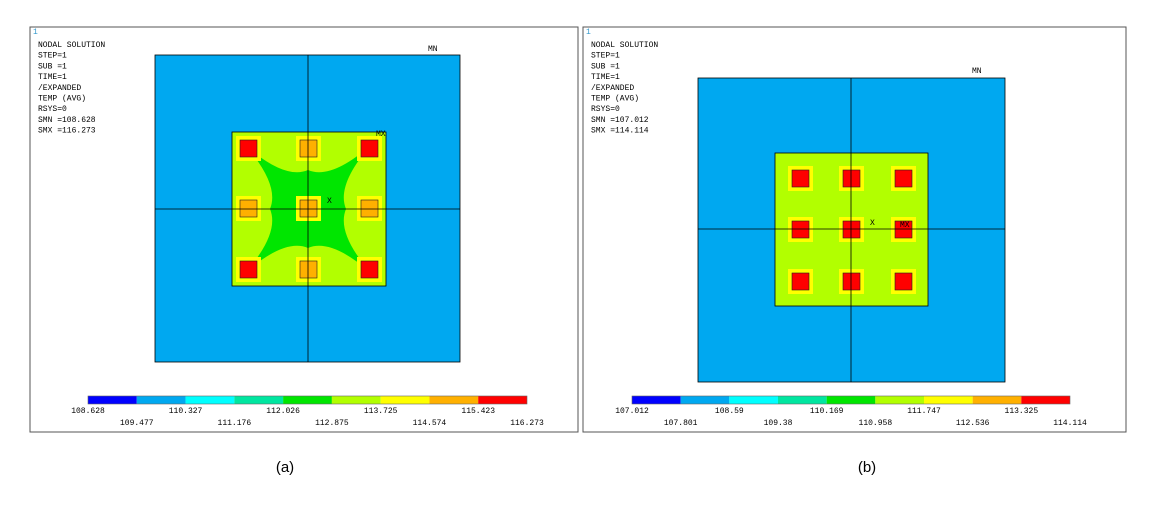 This screenshot has height=509, width=1154. What do you see at coordinates (285, 467) in the screenshot?
I see `caption: (a)` at bounding box center [285, 467].